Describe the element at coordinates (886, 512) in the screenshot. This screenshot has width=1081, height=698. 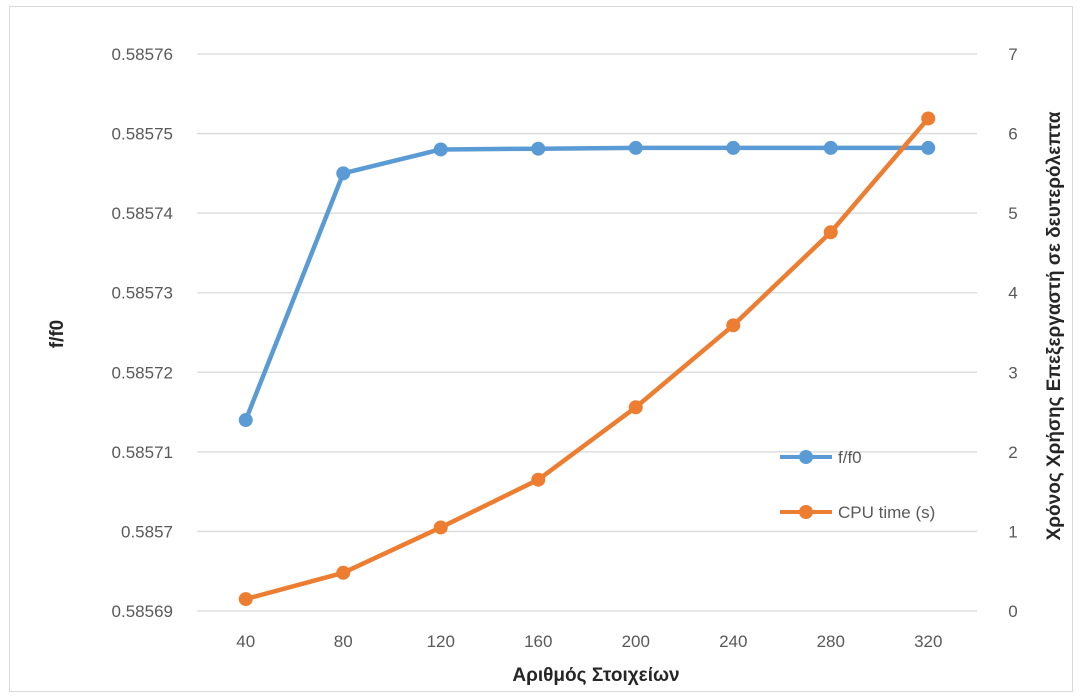
I see `legend-label-cpu-time: CPU time (s)` at that location.